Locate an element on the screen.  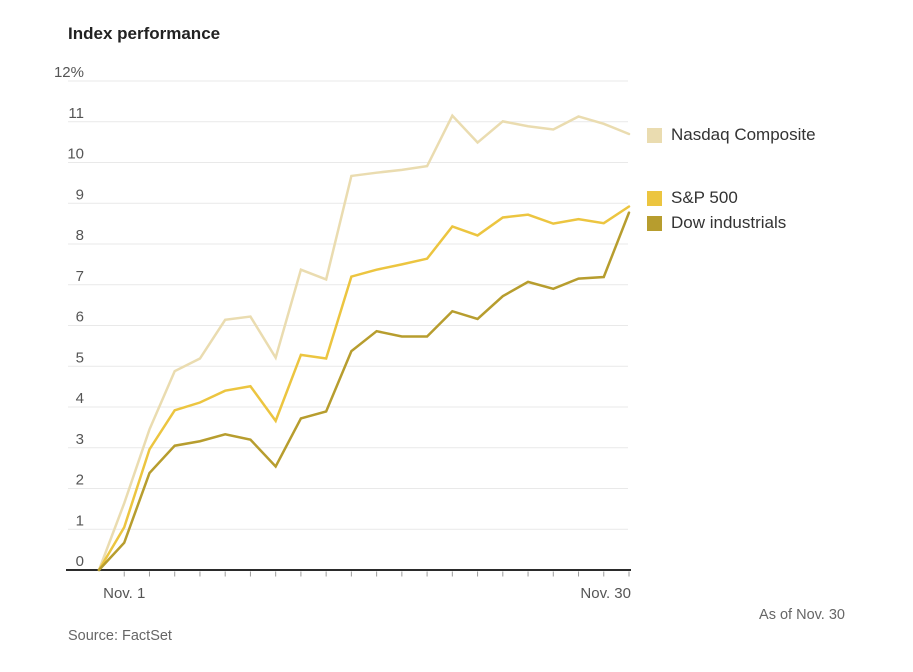
y-axis-label: 5 is located at coordinates (80, 357).